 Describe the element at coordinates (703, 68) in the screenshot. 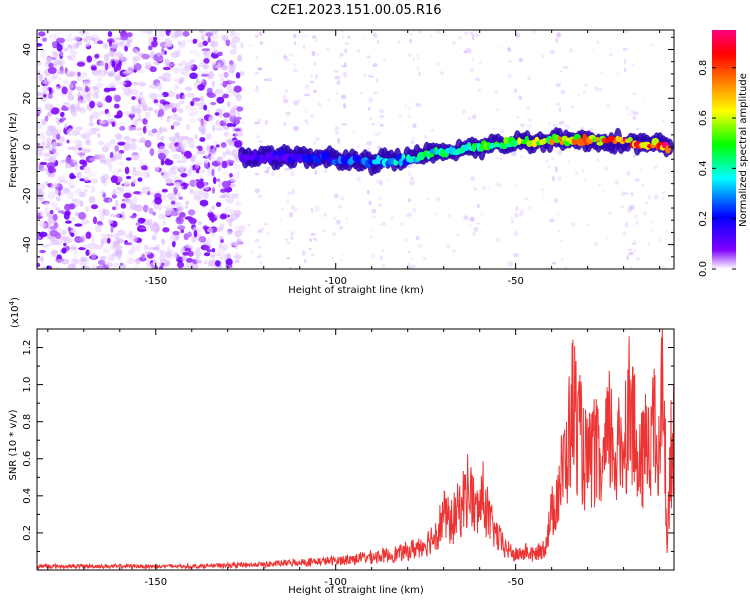

I see `colorbar-tick-label: 0.8` at that location.